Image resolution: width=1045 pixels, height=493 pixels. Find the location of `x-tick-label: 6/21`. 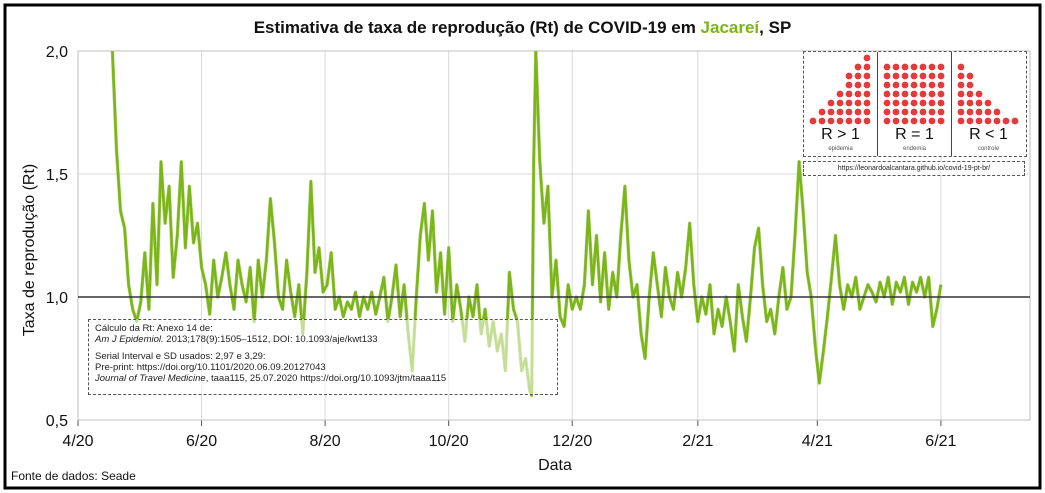

x-tick-label: 6/21 is located at coordinates (940, 441).